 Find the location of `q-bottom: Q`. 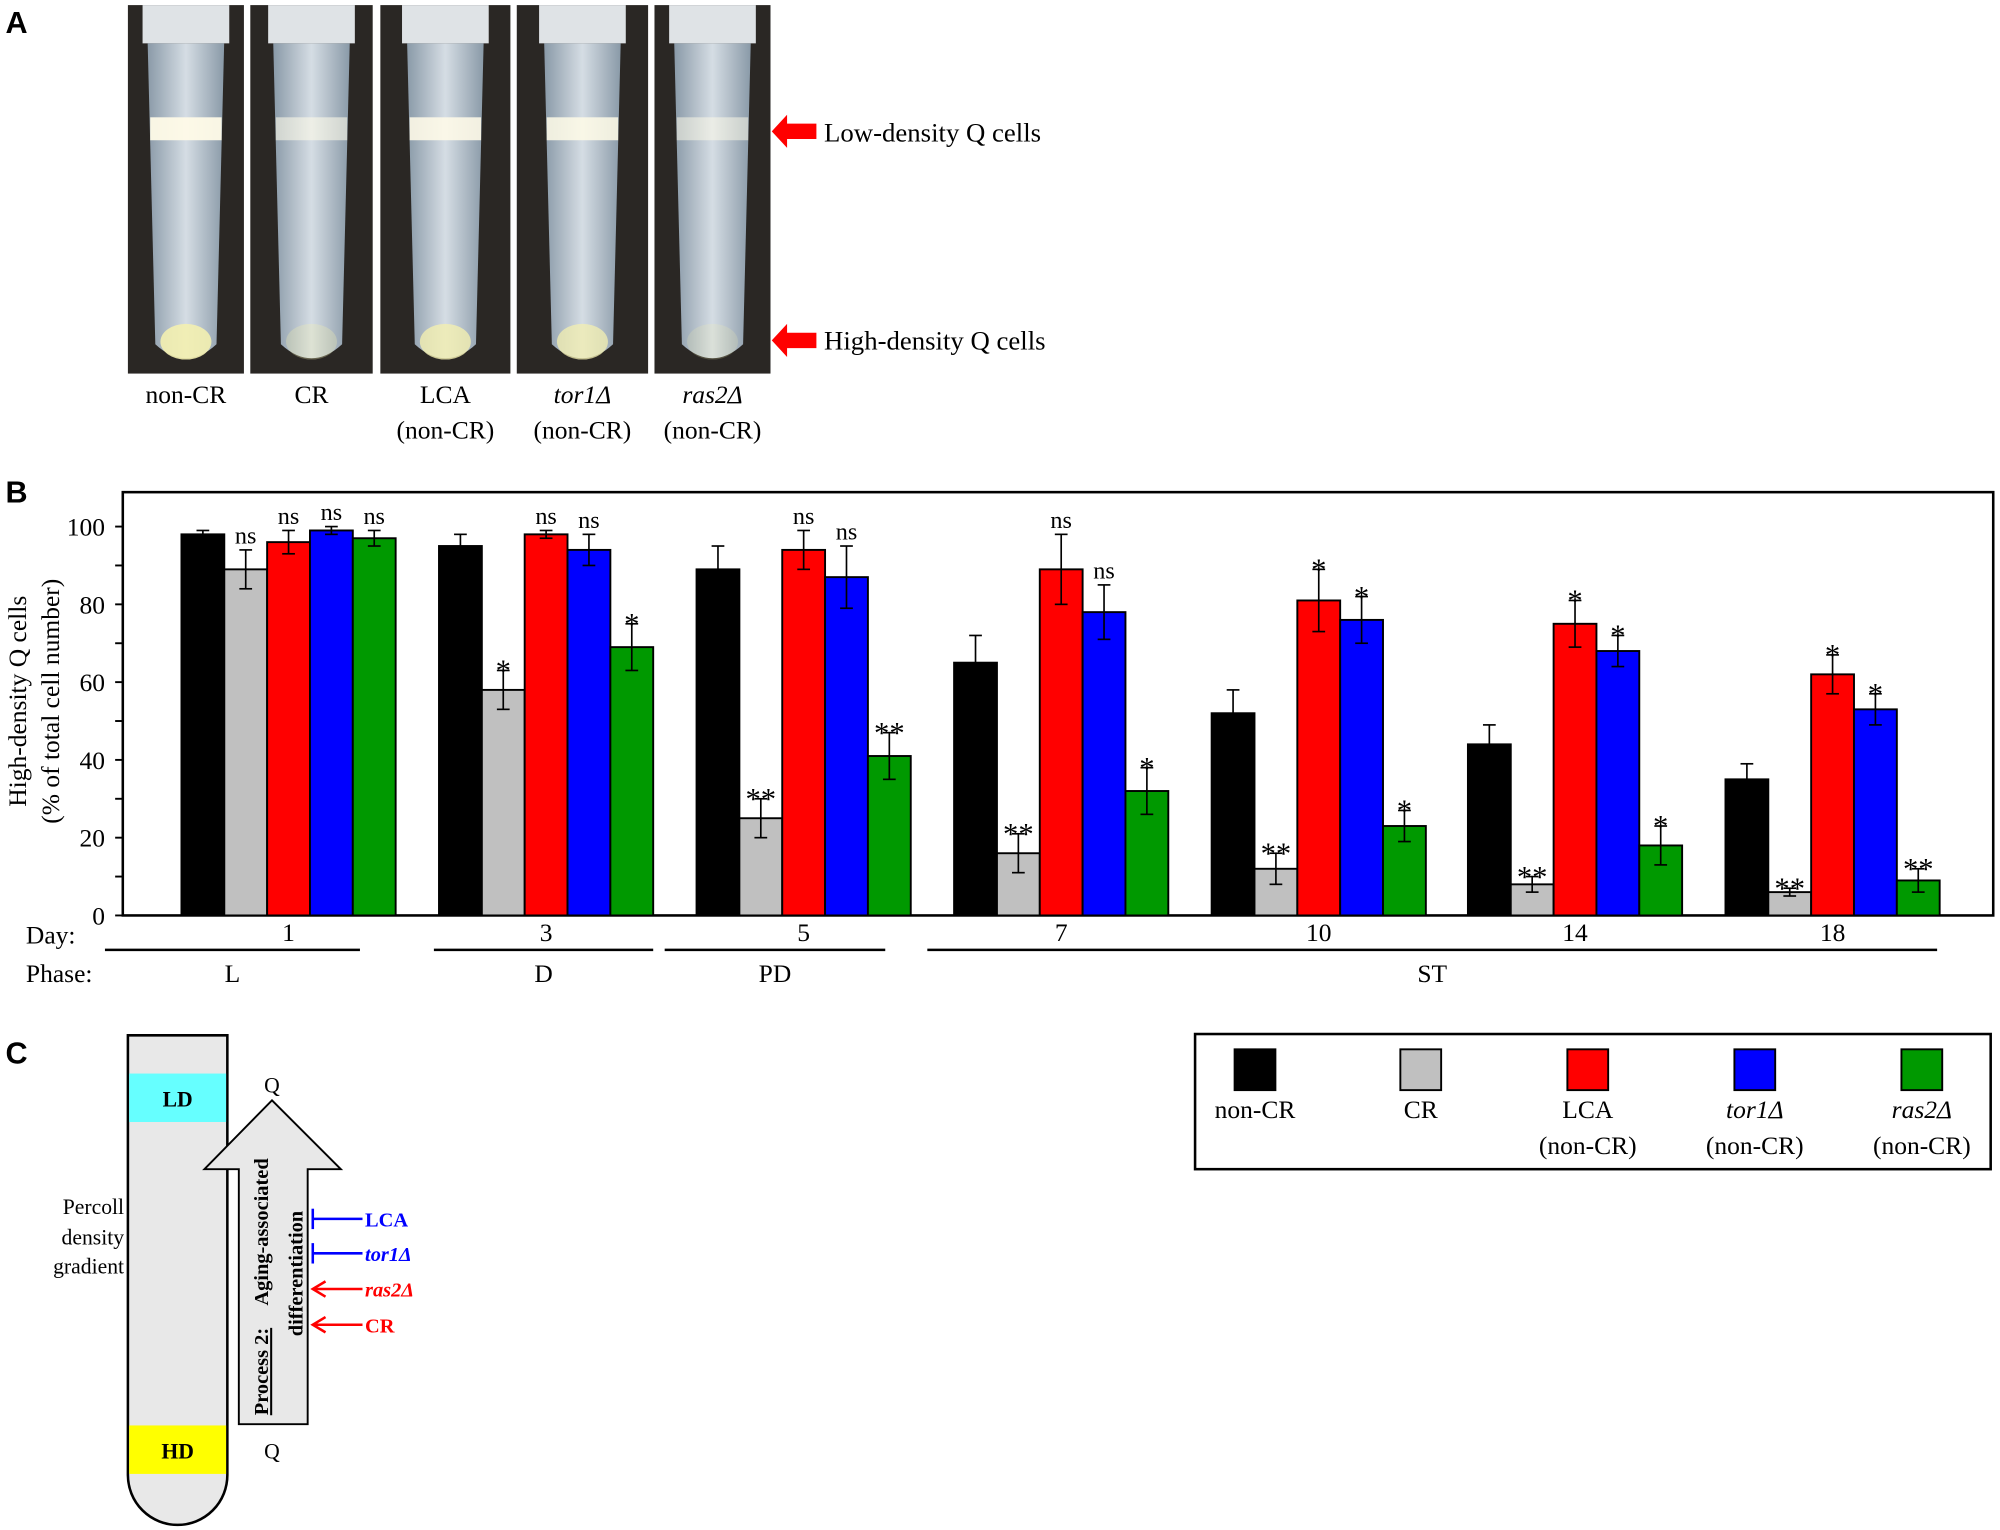

q-bottom: Q is located at coordinates (272, 1452).